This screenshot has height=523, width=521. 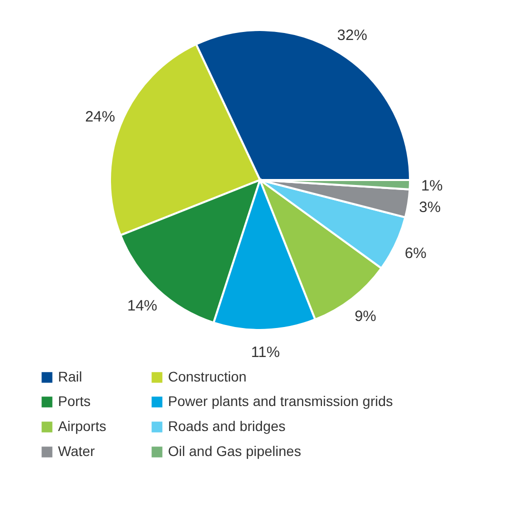 What do you see at coordinates (235, 451) in the screenshot?
I see `legend-label: Oil and Gas pipelines` at bounding box center [235, 451].